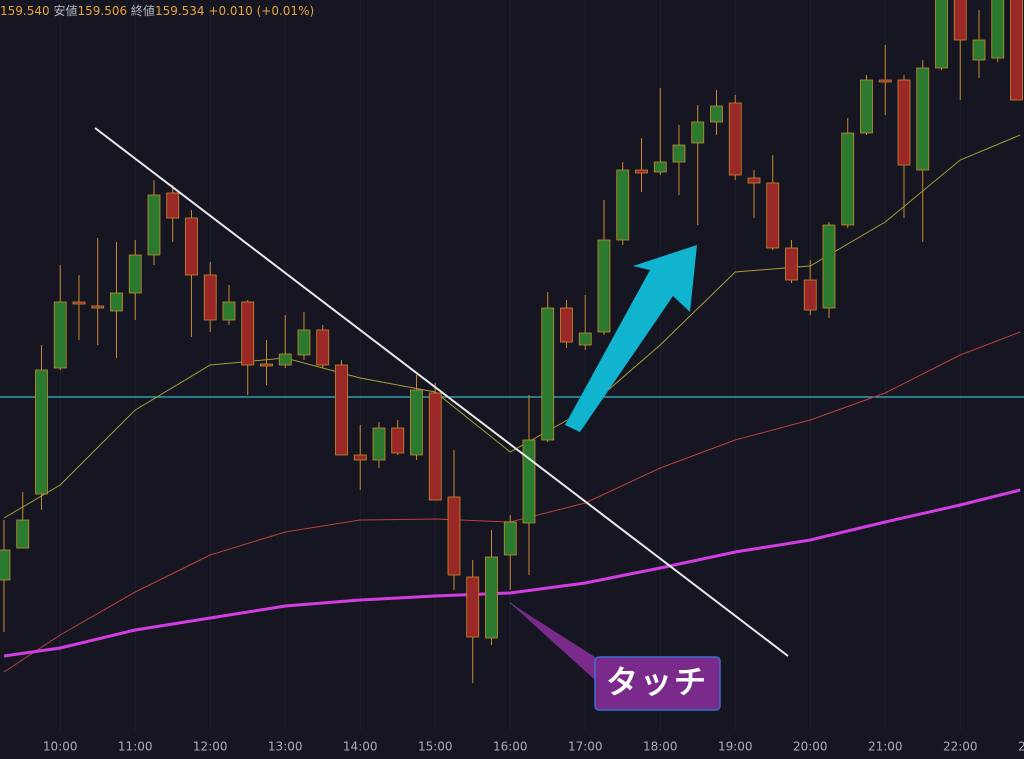  I want to click on x-tick-label: 23:00, so click(1021, 747).